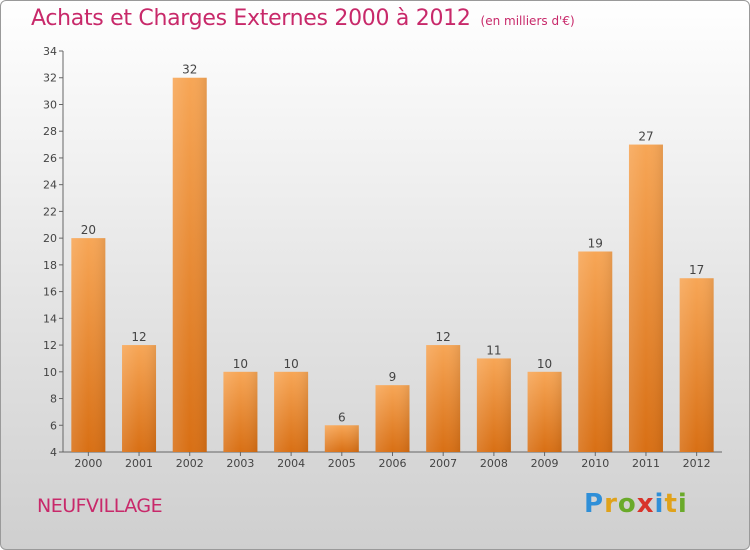  Describe the element at coordinates (189, 70) in the screenshot. I see `data-label: 32` at that location.